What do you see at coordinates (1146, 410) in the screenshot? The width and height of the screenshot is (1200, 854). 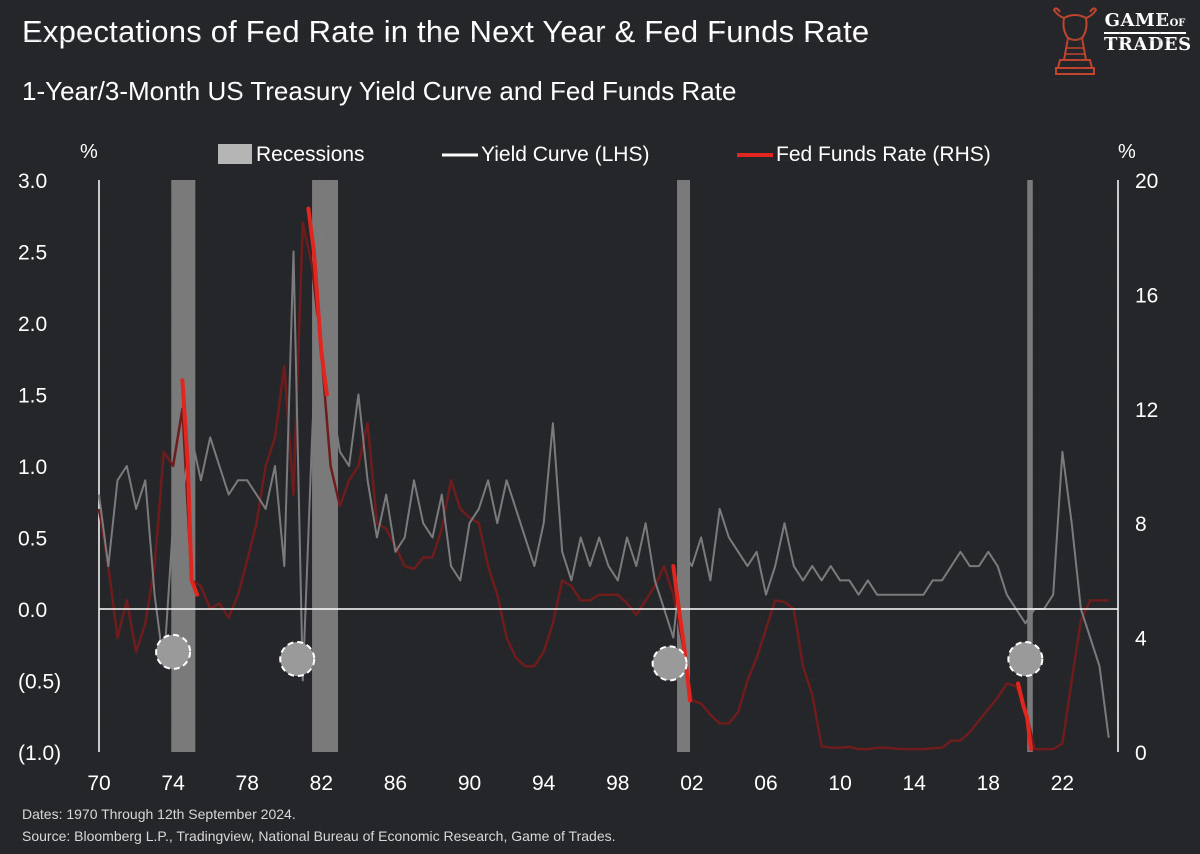 I see `right-tick-label: 12` at bounding box center [1146, 410].